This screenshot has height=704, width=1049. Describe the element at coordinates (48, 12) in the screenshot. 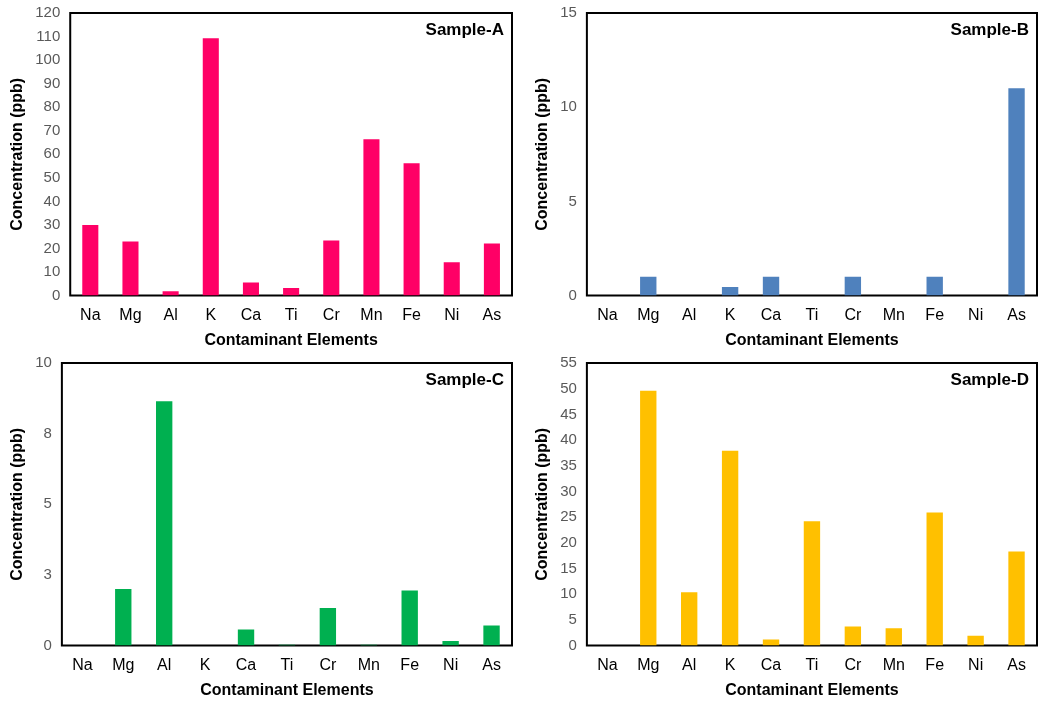

I see `y-tick-label: 120` at that location.